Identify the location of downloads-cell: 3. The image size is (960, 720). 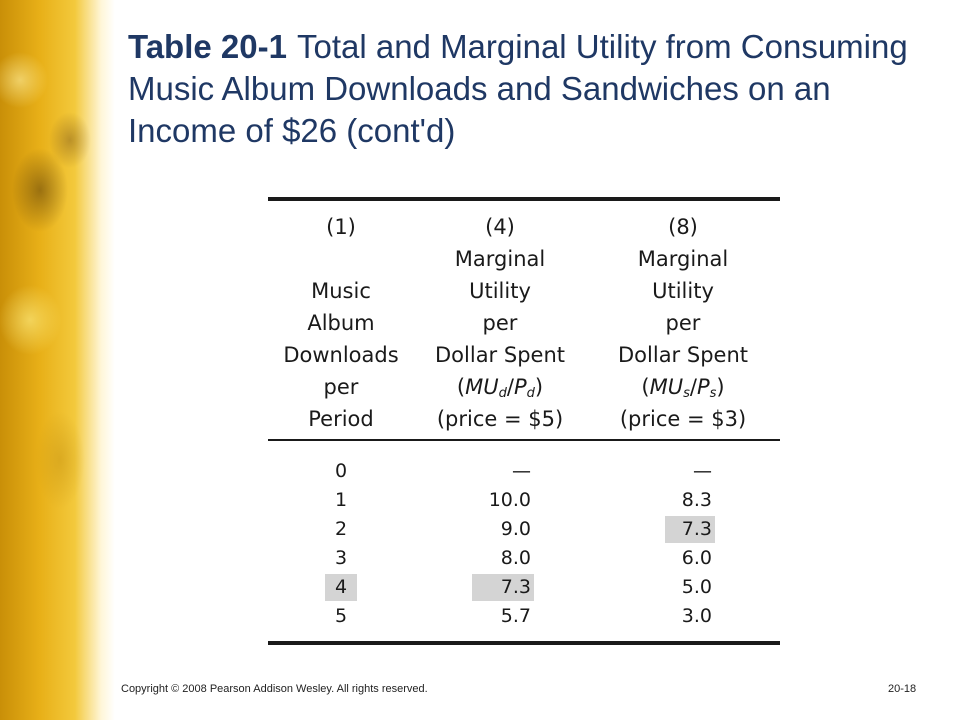
(341, 558).